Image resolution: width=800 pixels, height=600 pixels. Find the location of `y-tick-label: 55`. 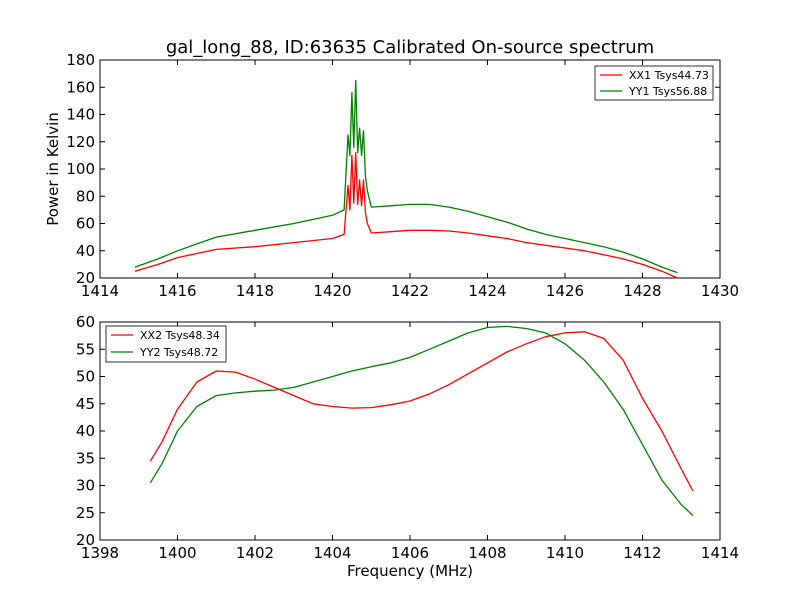

y-tick-label: 55 is located at coordinates (85, 349).